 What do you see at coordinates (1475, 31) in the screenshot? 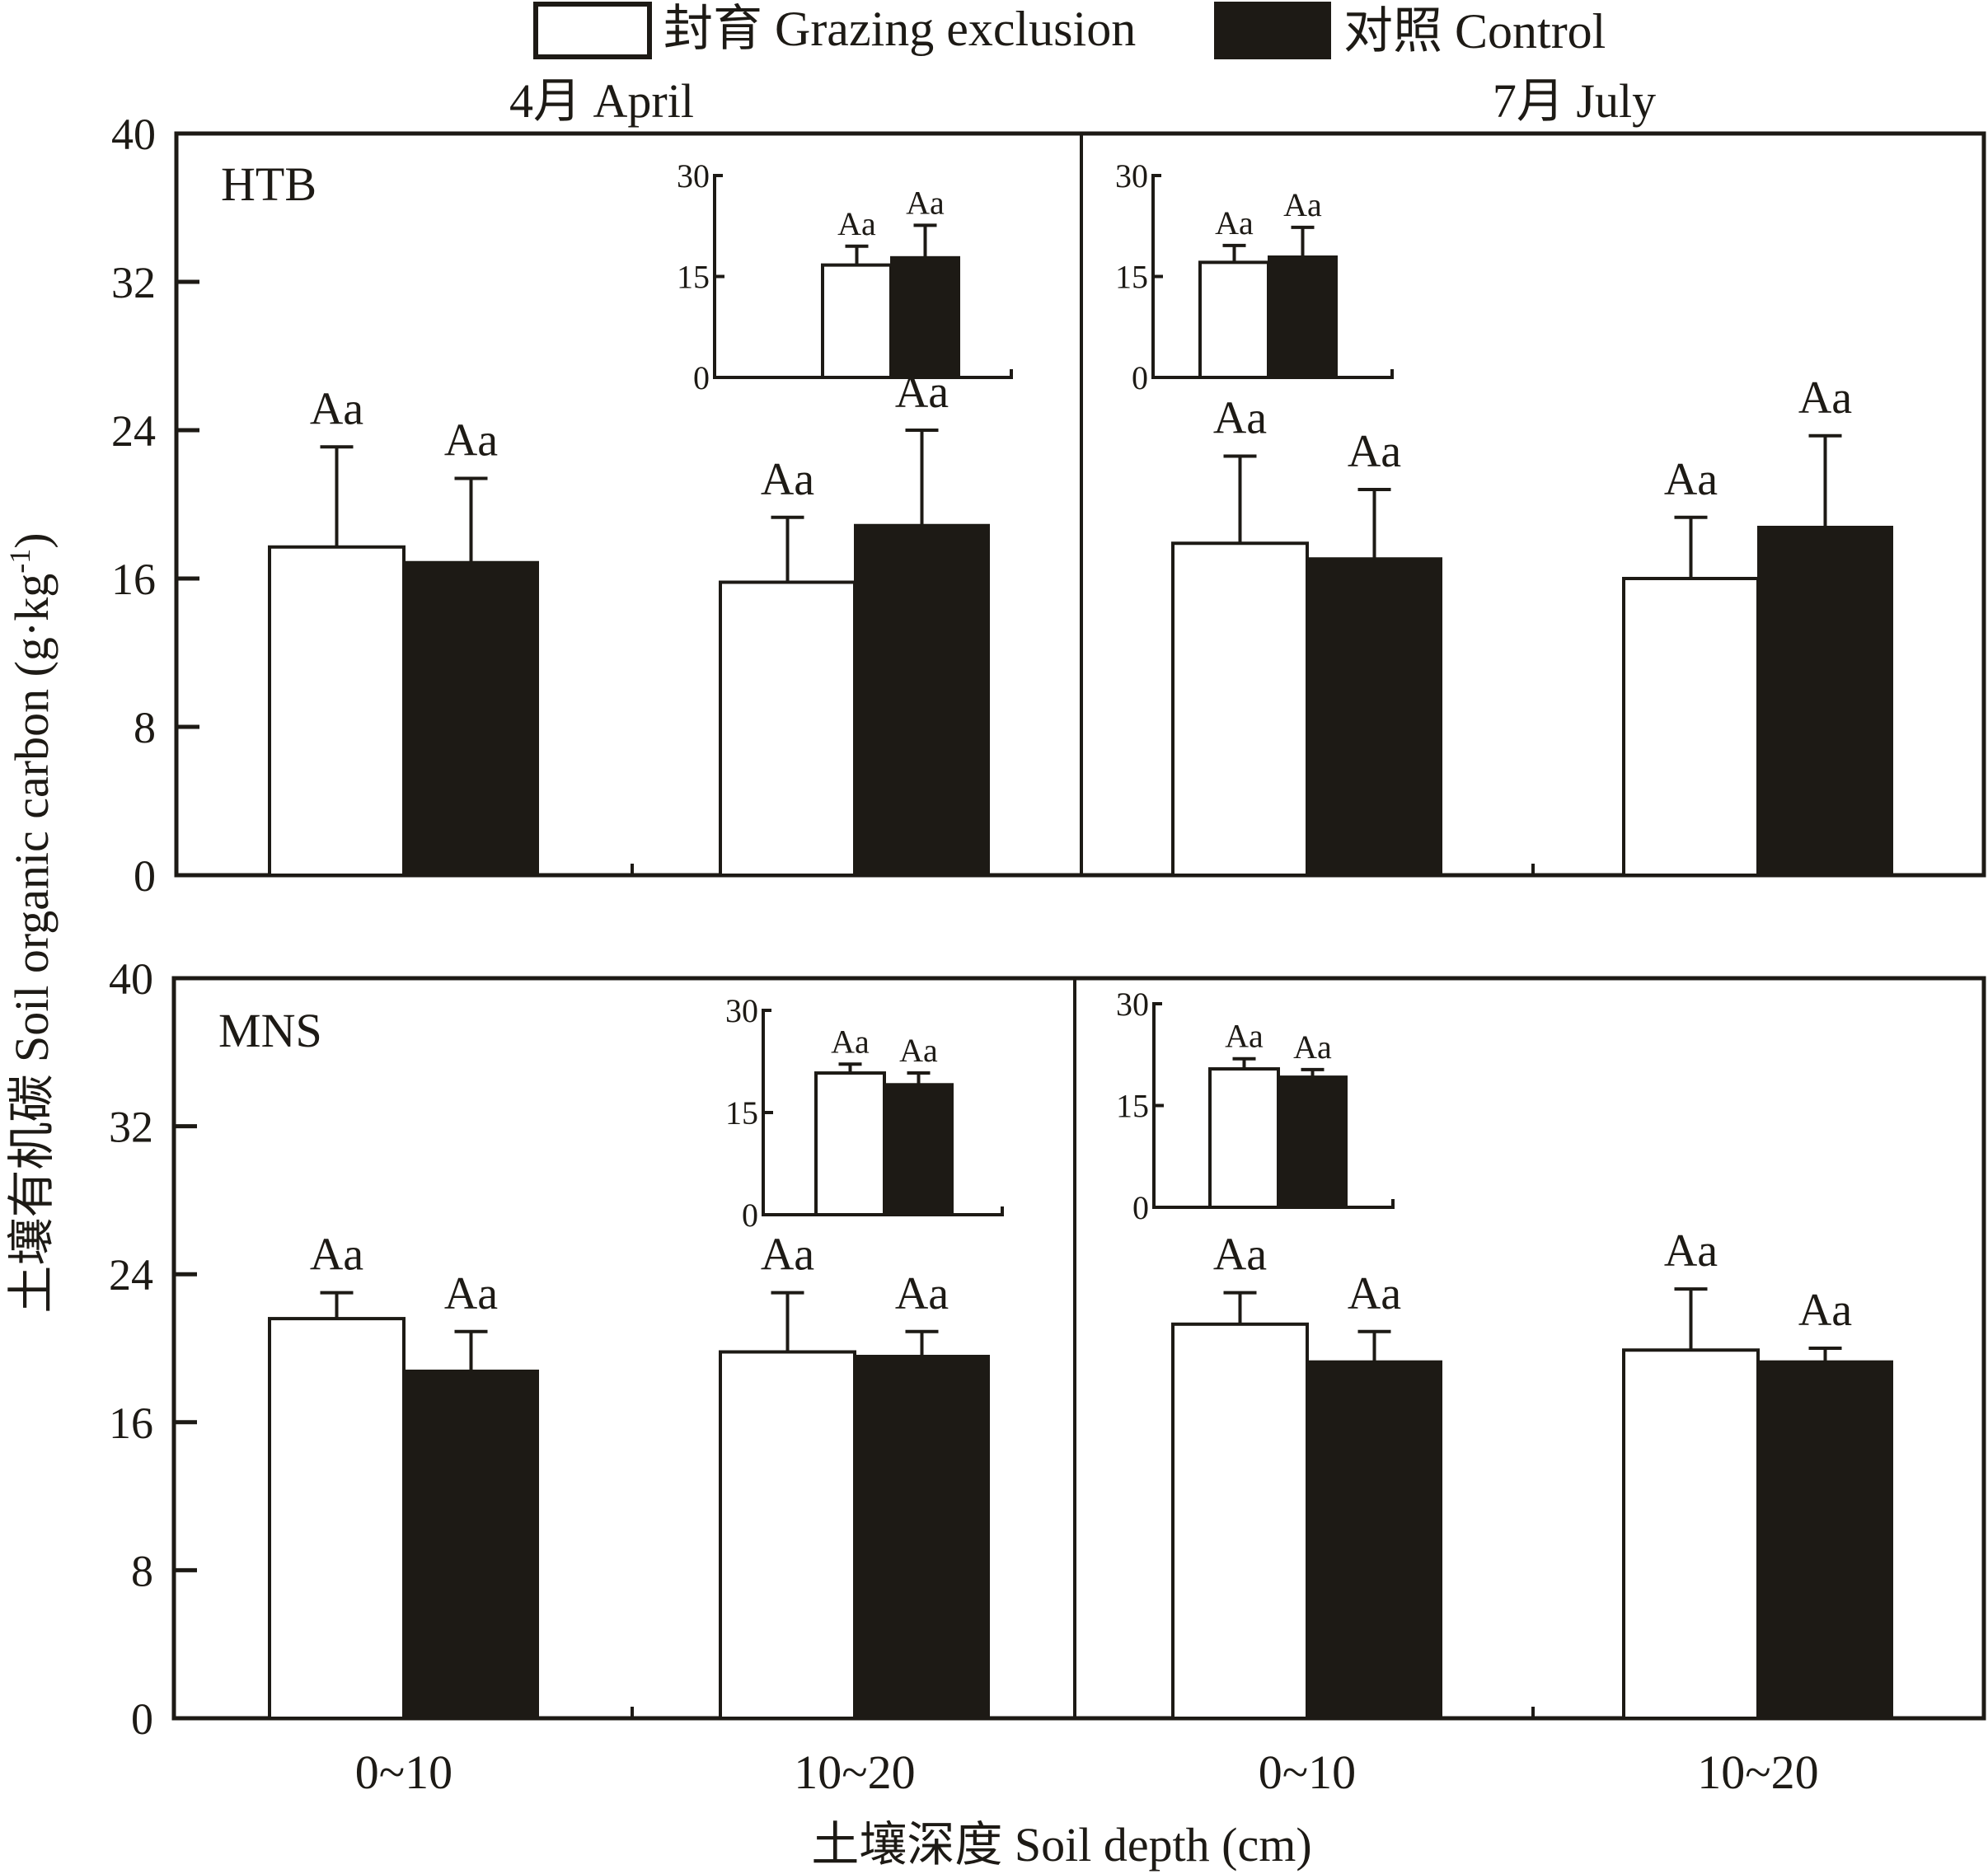
I see `legend-label-control: 对照 Control` at bounding box center [1475, 31].